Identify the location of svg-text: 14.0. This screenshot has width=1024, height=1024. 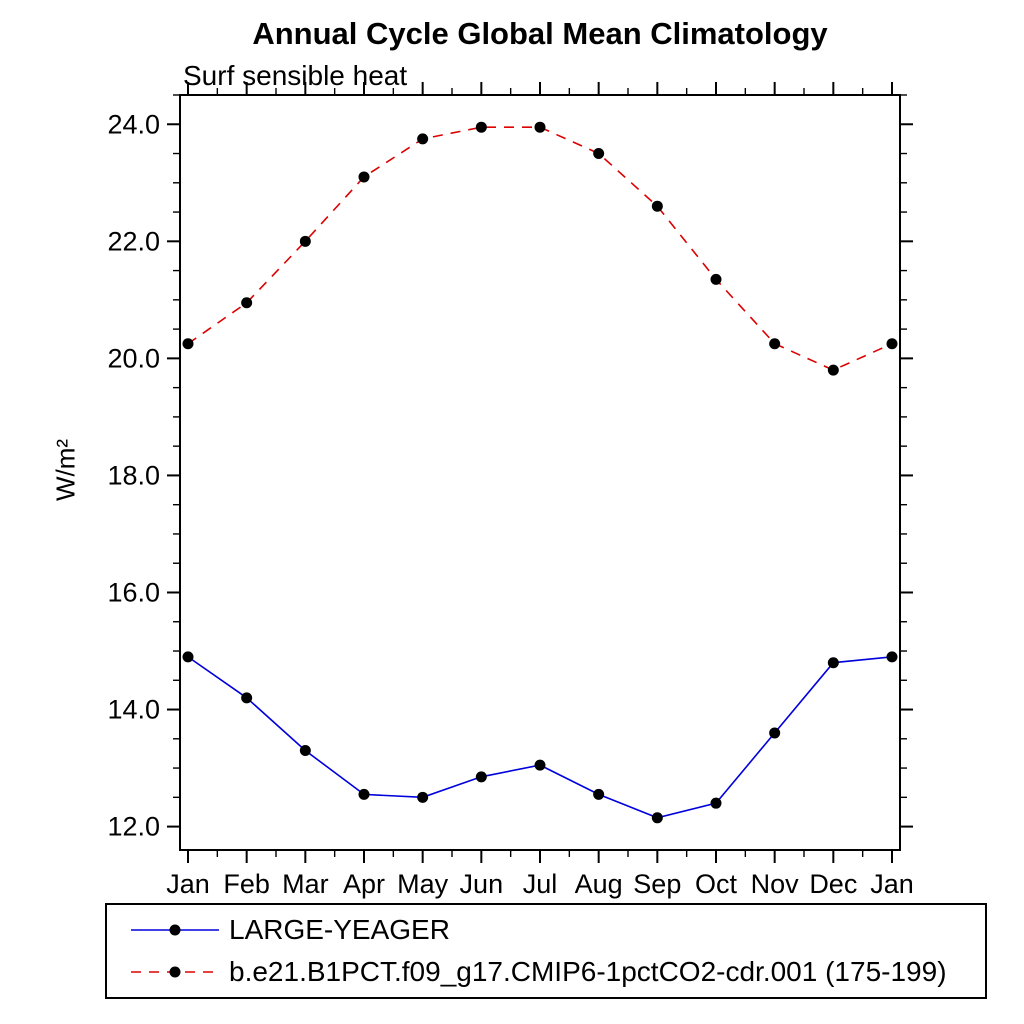
(133, 710).